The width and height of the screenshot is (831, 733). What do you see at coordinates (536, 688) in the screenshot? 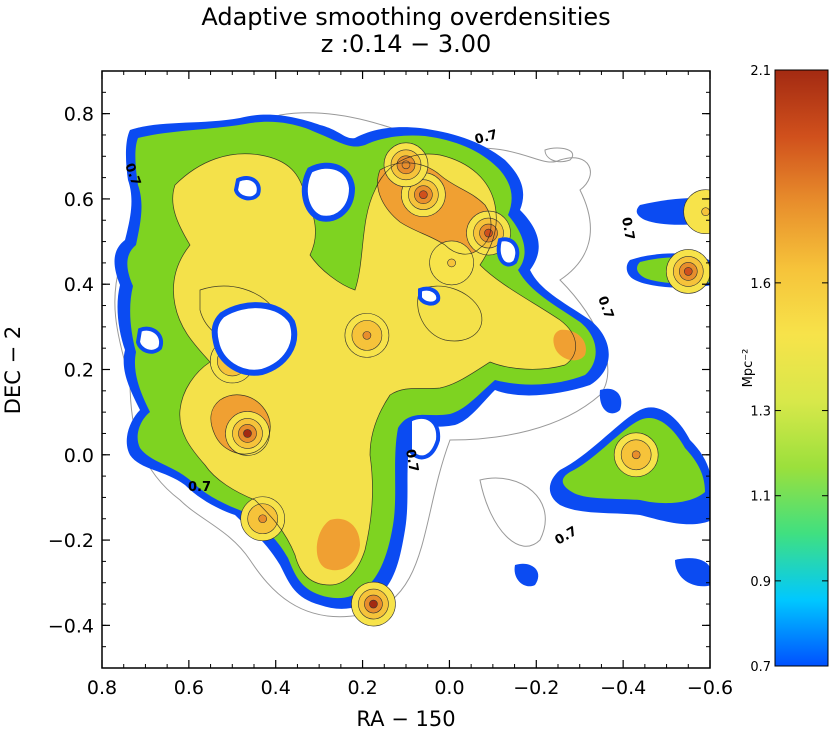
I see `x-tick-label: −0.2` at bounding box center [536, 688].